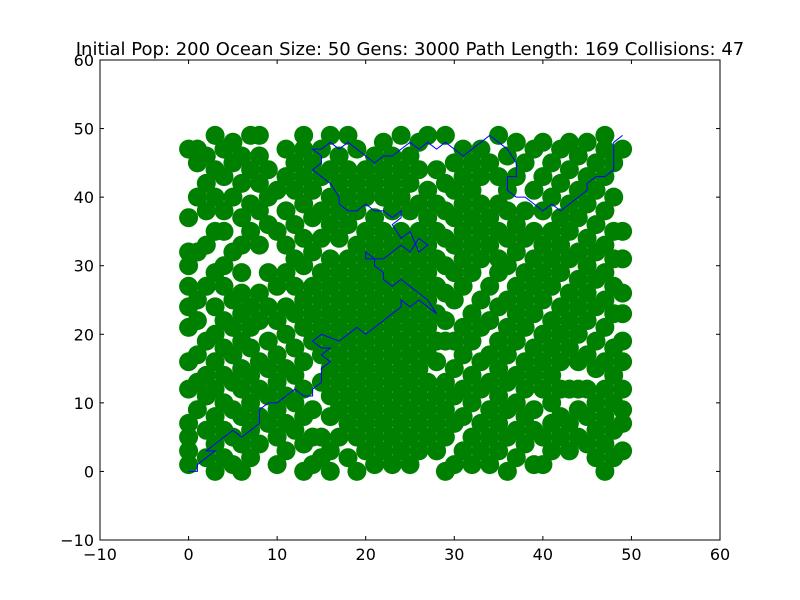 Image resolution: width=800 pixels, height=600 pixels. Describe the element at coordinates (84, 403) in the screenshot. I see `y-tick-label: 10` at that location.